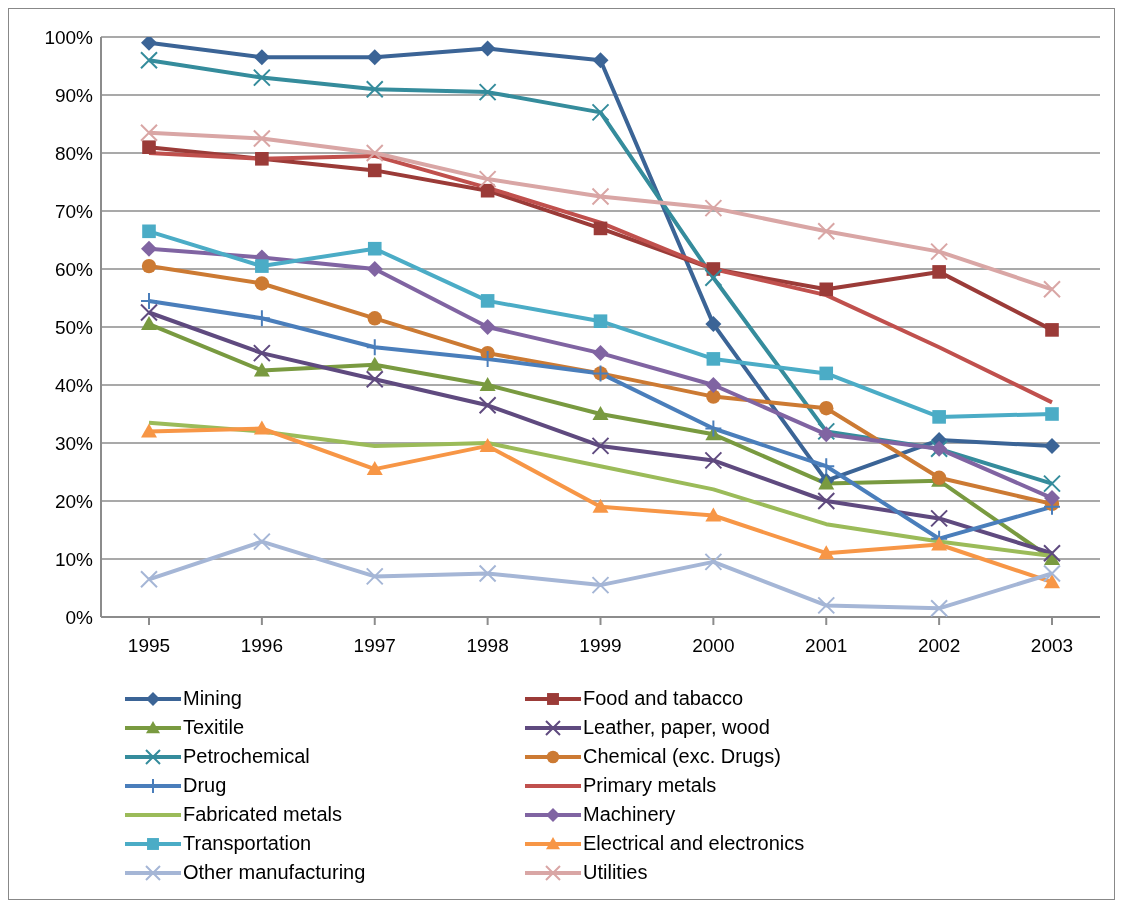 This screenshot has height=909, width=1126. I want to click on legend-label: Electrical and electronics, so click(694, 843).